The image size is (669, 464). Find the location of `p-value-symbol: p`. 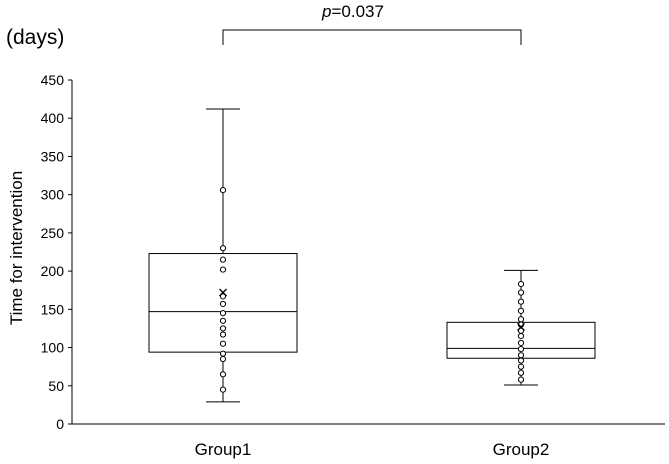

p-value-symbol: p is located at coordinates (327, 11).